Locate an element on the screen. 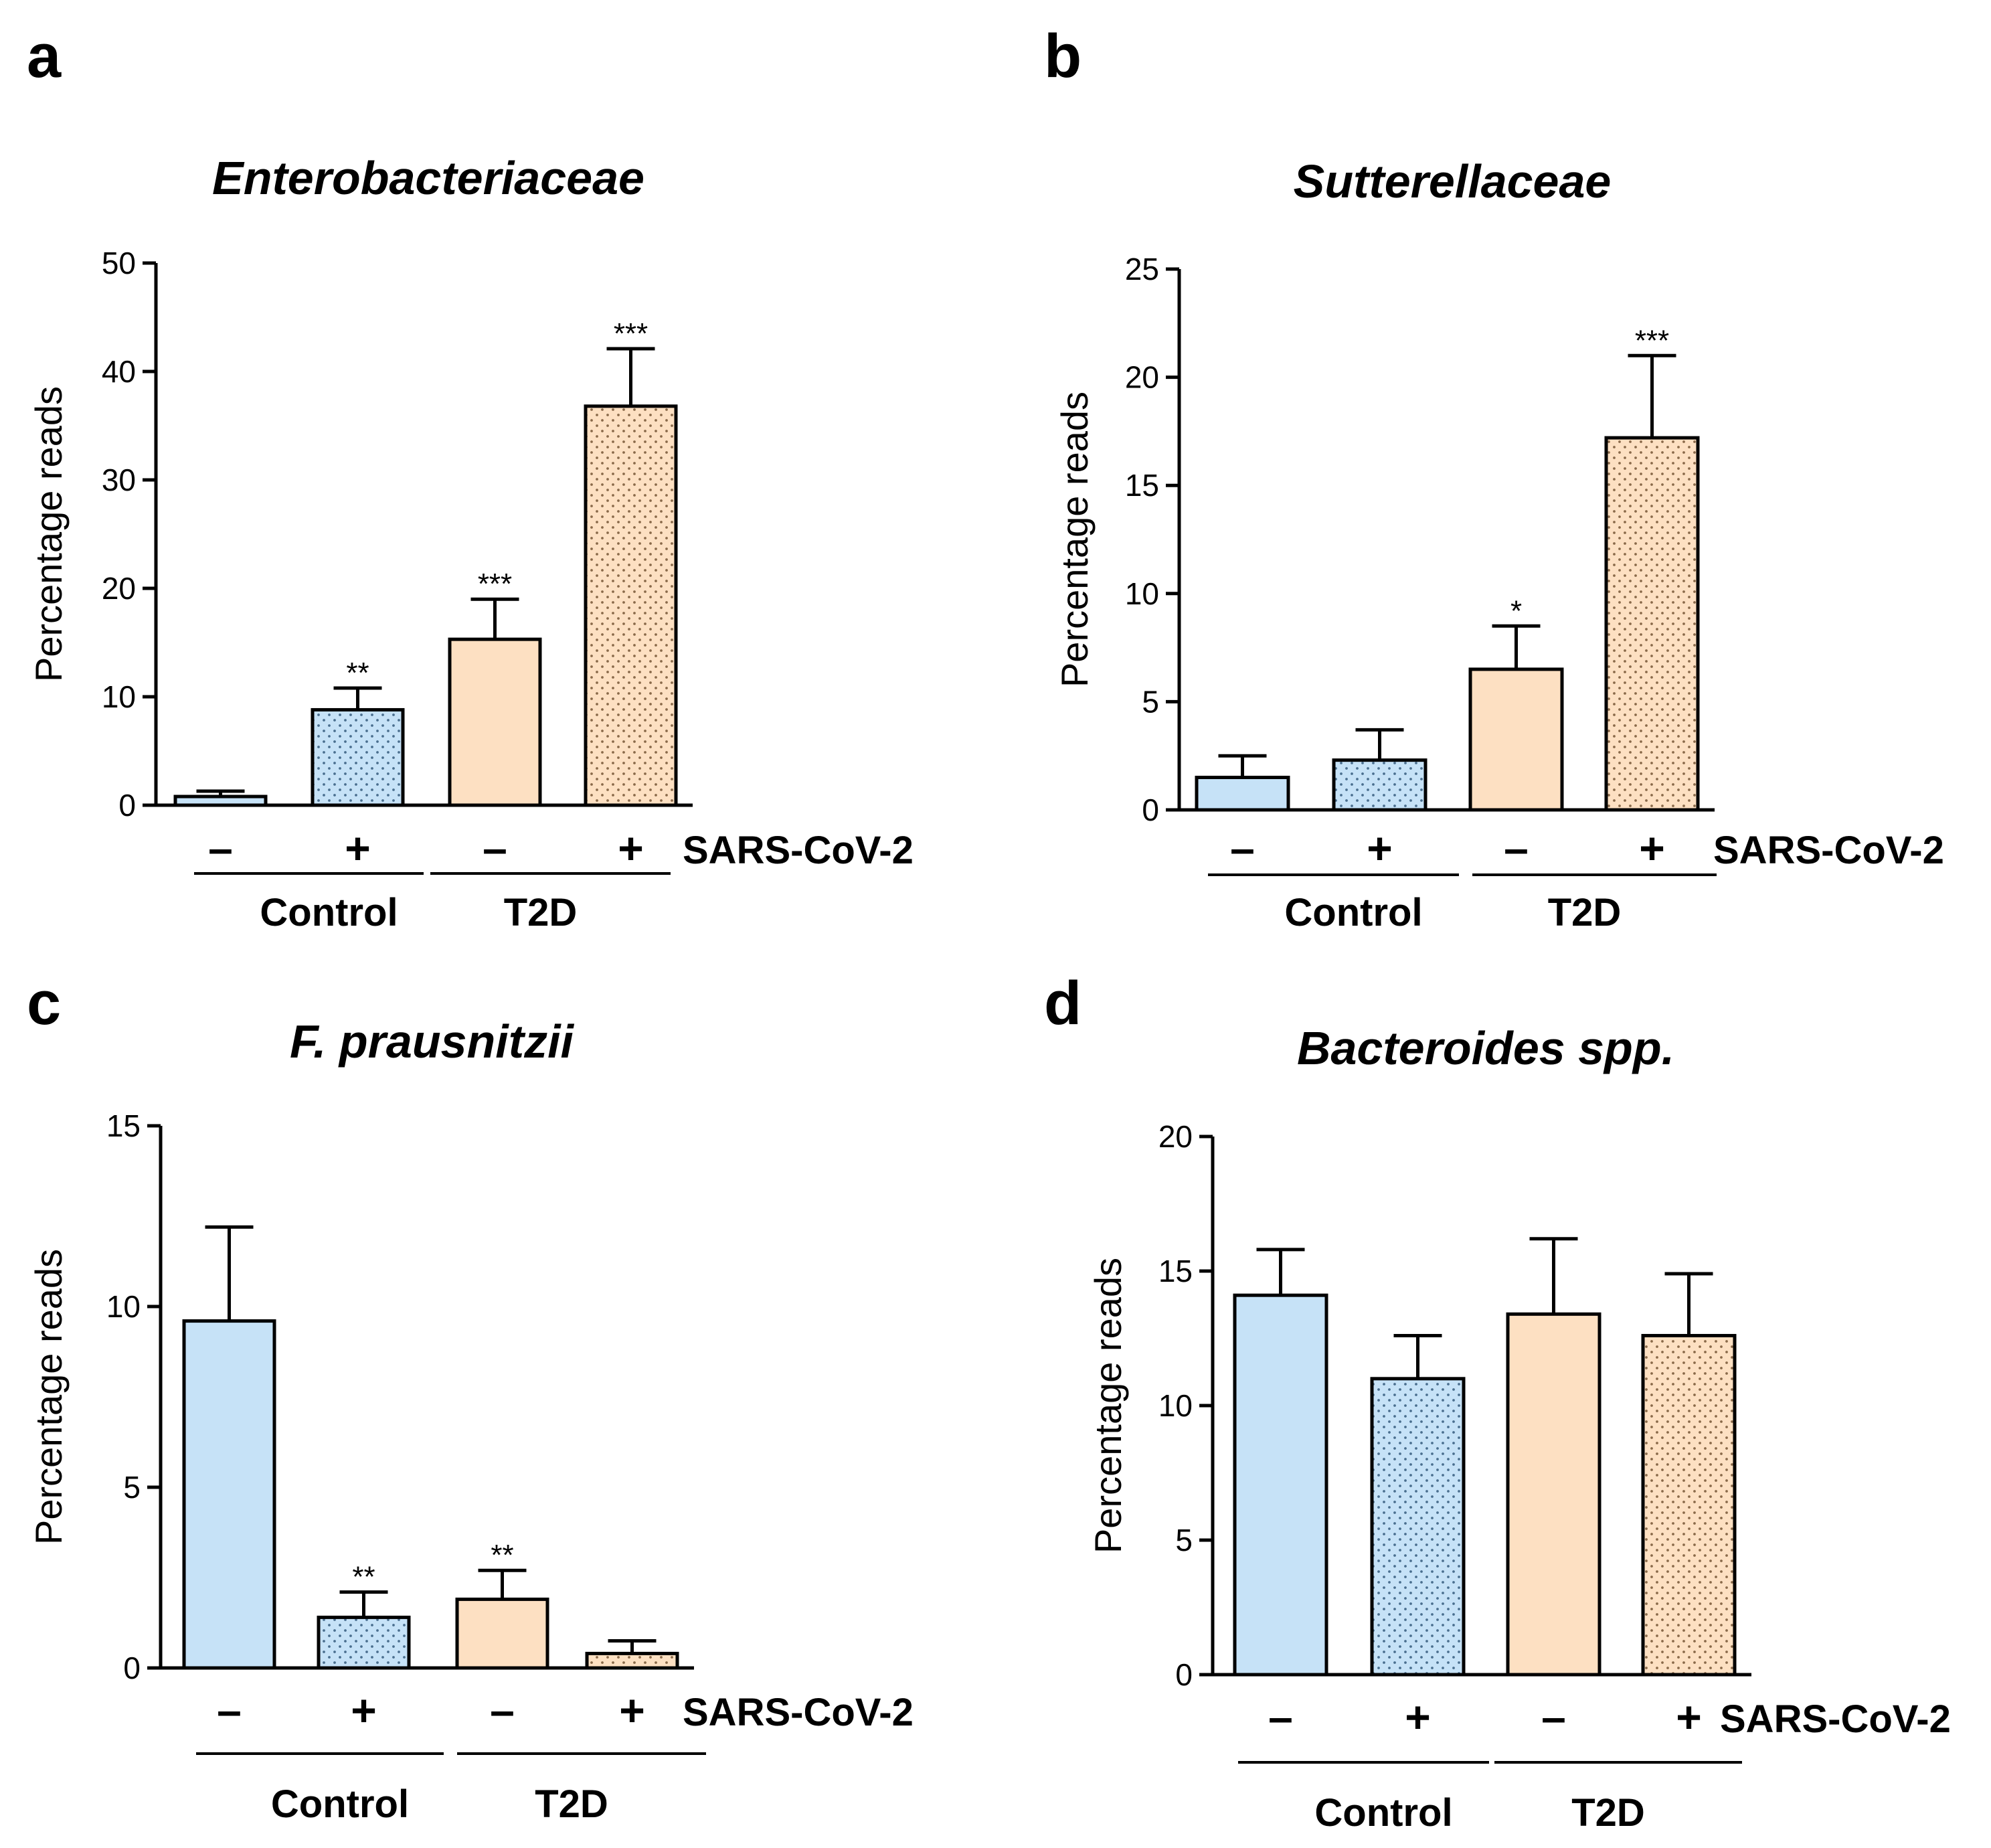  panel-letter-a: a is located at coordinates (44, 56).